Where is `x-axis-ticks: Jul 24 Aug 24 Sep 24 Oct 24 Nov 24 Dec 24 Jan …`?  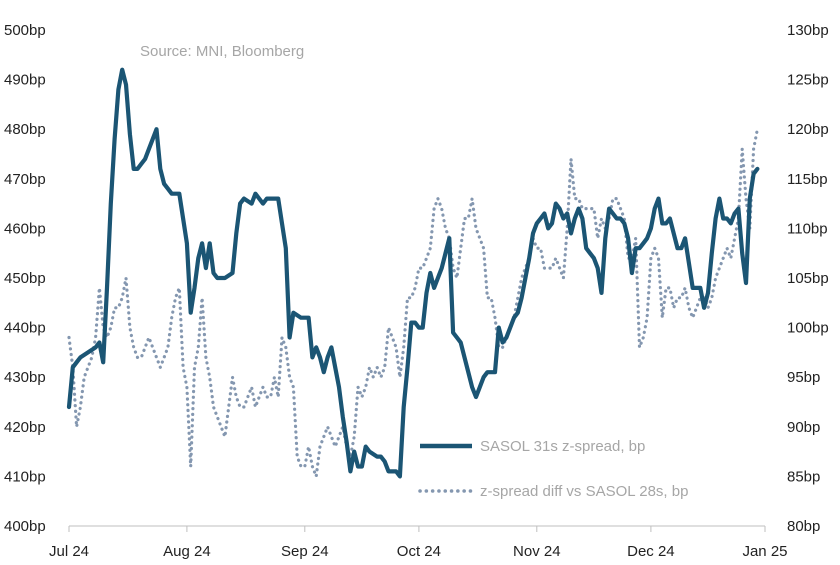 x-axis-ticks: Jul 24 Aug 24 Sep 24 Oct 24 Nov 24 Dec 24 Jan … is located at coordinates (418, 543).